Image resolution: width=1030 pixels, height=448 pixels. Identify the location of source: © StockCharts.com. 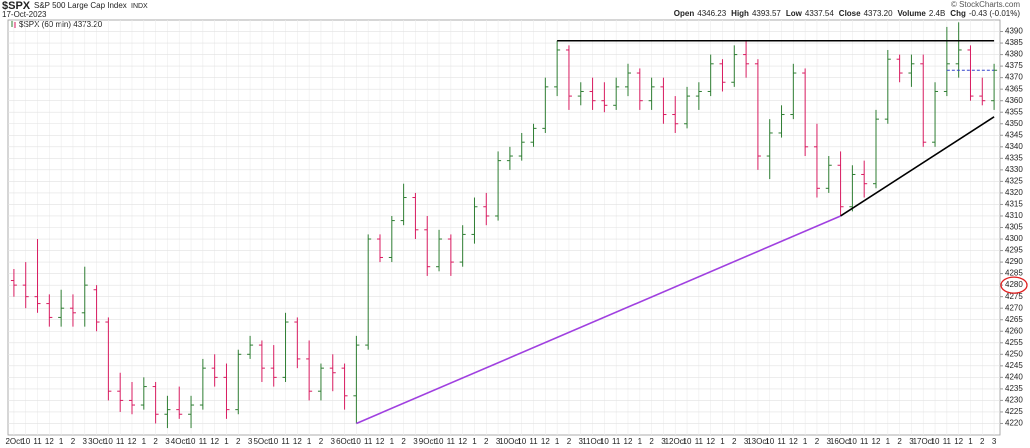
(985, 4).